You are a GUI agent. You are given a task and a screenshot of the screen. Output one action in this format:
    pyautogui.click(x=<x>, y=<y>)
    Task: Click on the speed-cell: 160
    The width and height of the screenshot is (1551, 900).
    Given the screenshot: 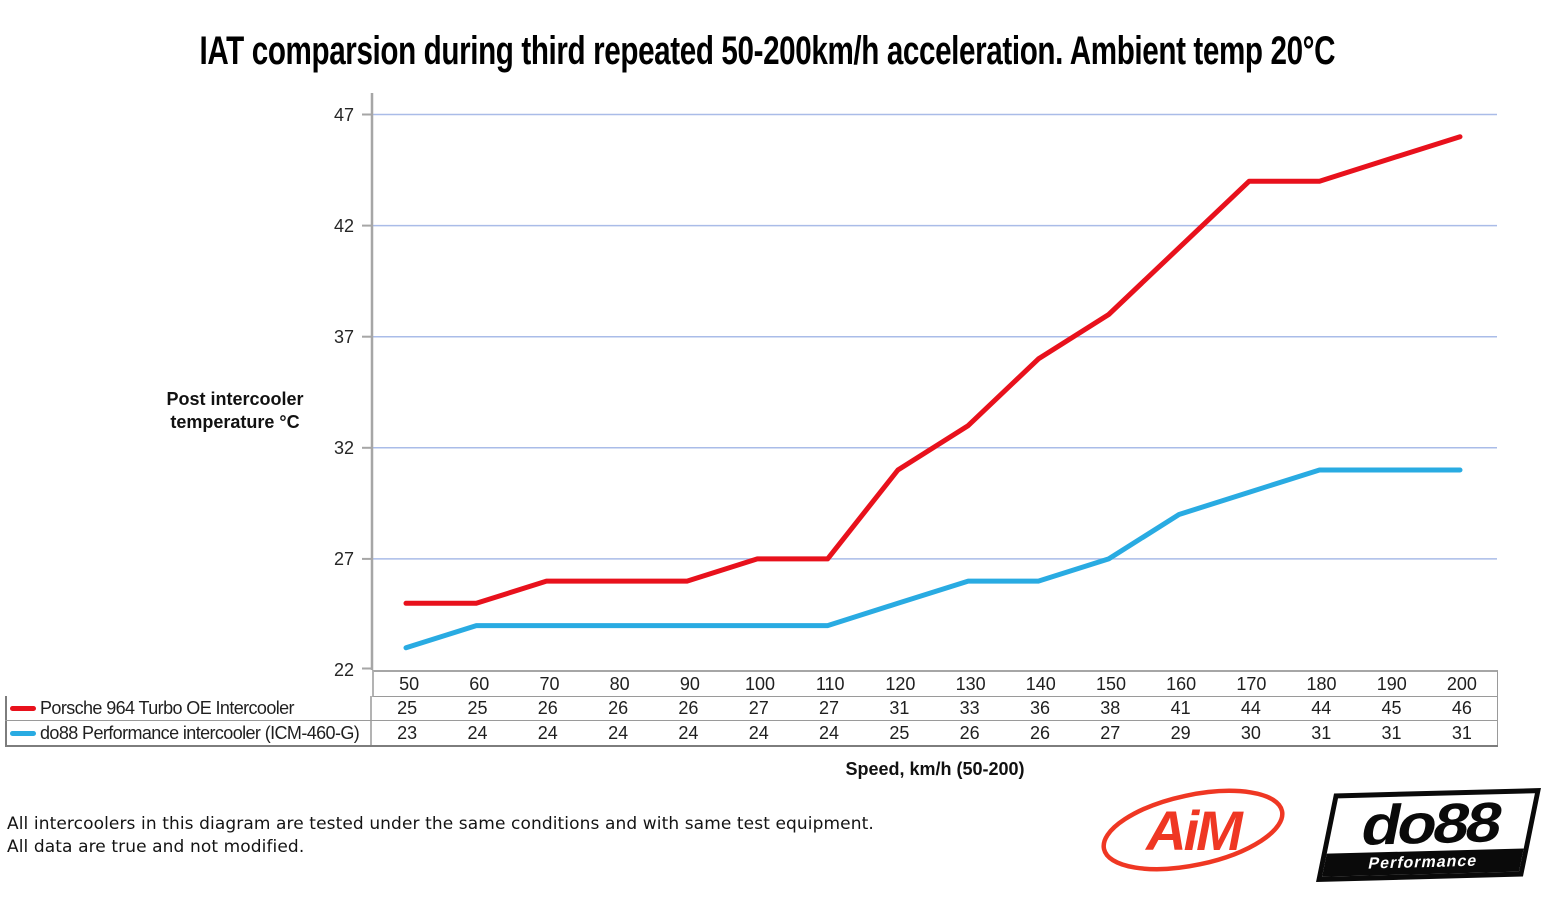 What is the action you would take?
    pyautogui.click(x=1181, y=684)
    